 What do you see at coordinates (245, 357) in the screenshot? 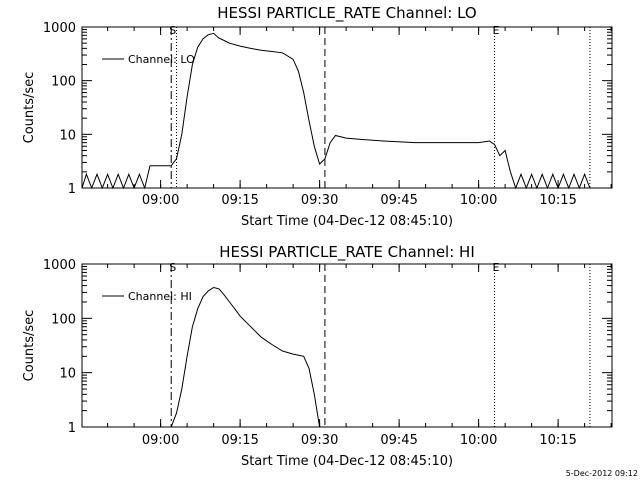
I see `series-line` at bounding box center [245, 357].